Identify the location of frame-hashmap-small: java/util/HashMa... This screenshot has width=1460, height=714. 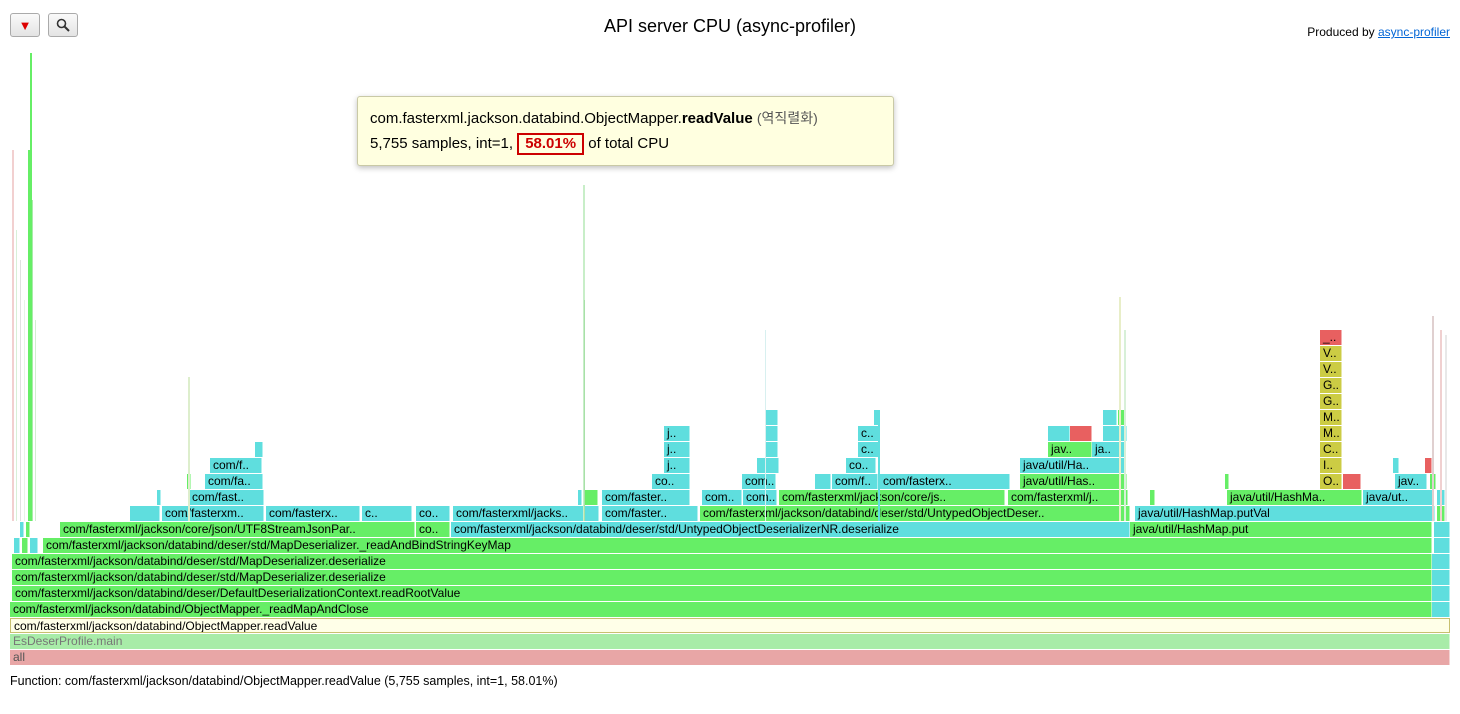
(1294, 497).